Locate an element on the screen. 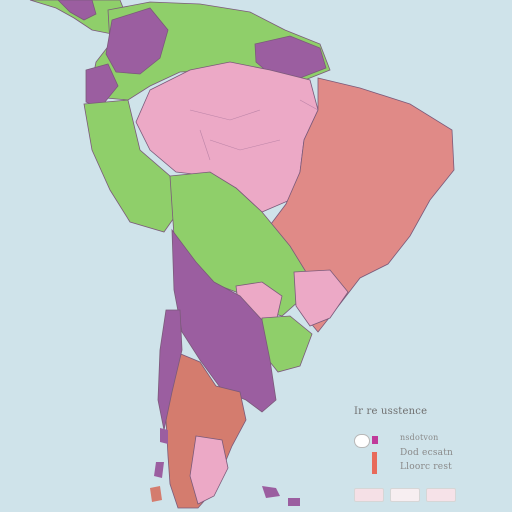  region-west-coast-purple is located at coordinates (170, 370).